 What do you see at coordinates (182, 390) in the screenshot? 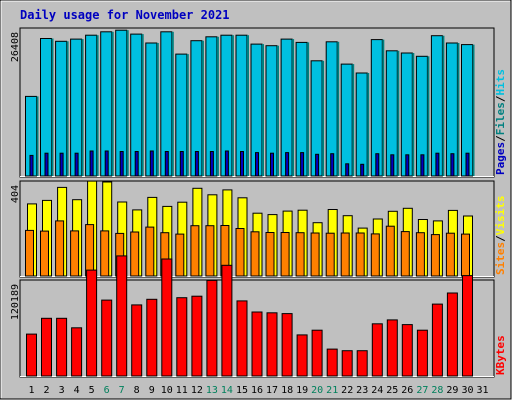
I see `x-tick-label-11: 11` at bounding box center [182, 390].